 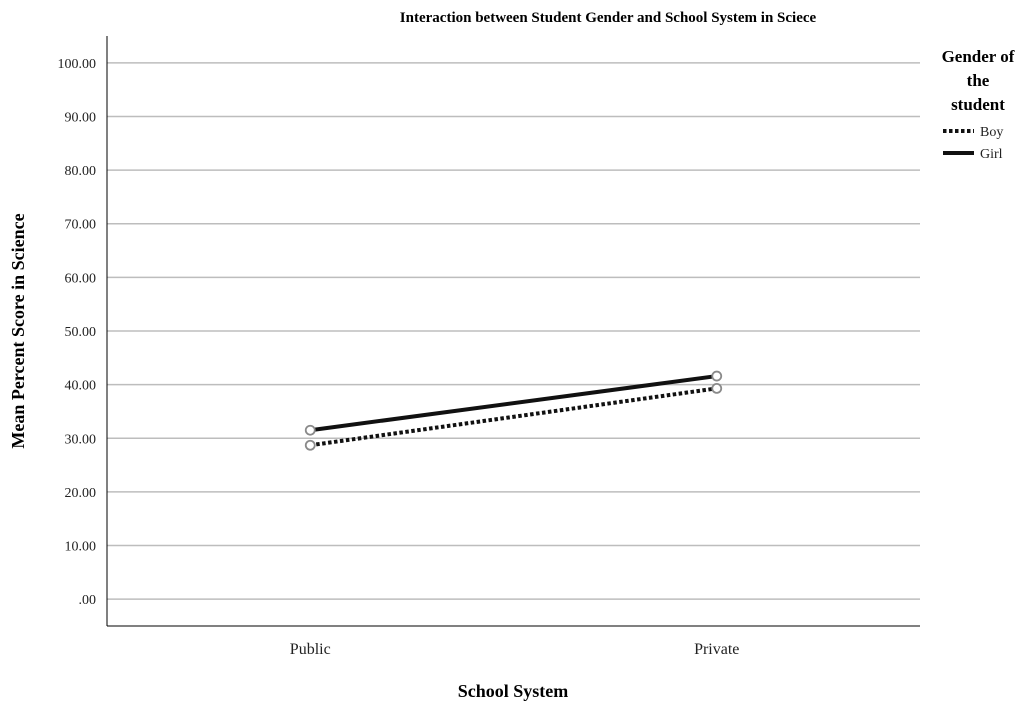 What do you see at coordinates (18, 330) in the screenshot?
I see `y-axis-label: Mean Percent Score in Science` at bounding box center [18, 330].